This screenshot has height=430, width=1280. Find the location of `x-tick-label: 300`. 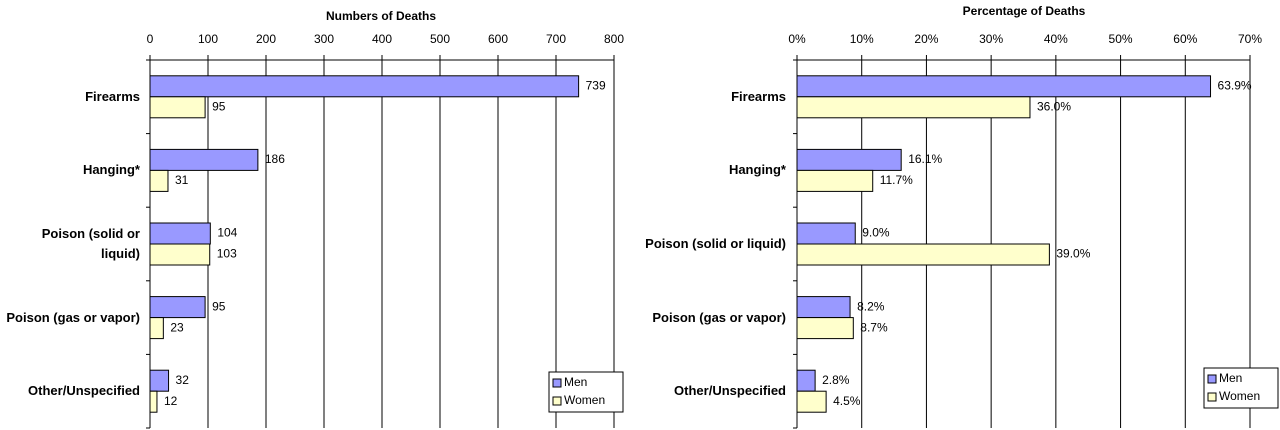

x-tick-label: 300 is located at coordinates (324, 39).